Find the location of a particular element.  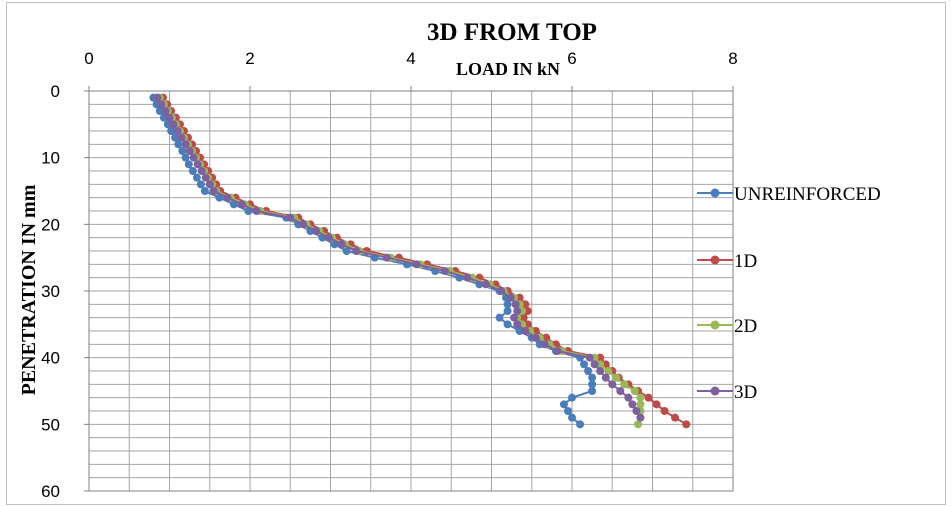

y-axis-label: PENETRATION IN mm is located at coordinates (29, 289).